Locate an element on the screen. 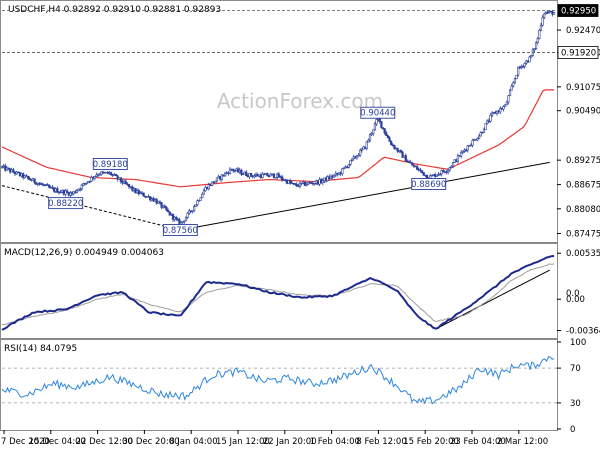 The height and width of the screenshot is (454, 600). svg-text: 0.89180 is located at coordinates (110, 165).